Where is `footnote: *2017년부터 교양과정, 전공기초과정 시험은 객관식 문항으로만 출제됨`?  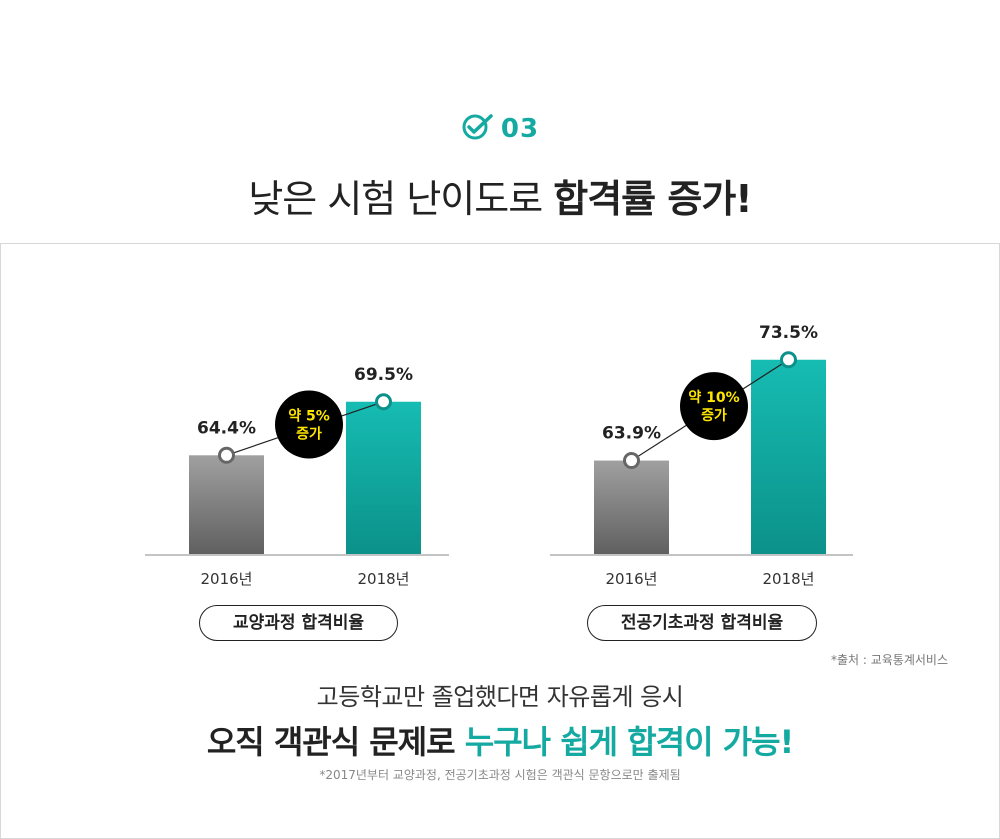 footnote: *2017년부터 교양과정, 전공기초과정 시험은 객관식 문항으로만 출제됨 is located at coordinates (500, 775).